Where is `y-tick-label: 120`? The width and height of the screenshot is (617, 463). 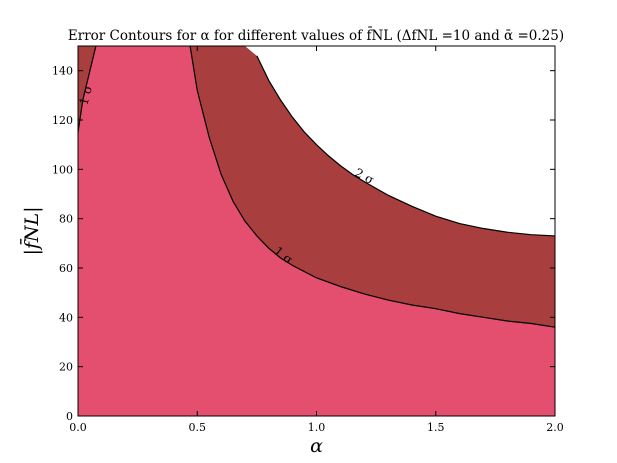 y-tick-label: 120 is located at coordinates (62, 120).